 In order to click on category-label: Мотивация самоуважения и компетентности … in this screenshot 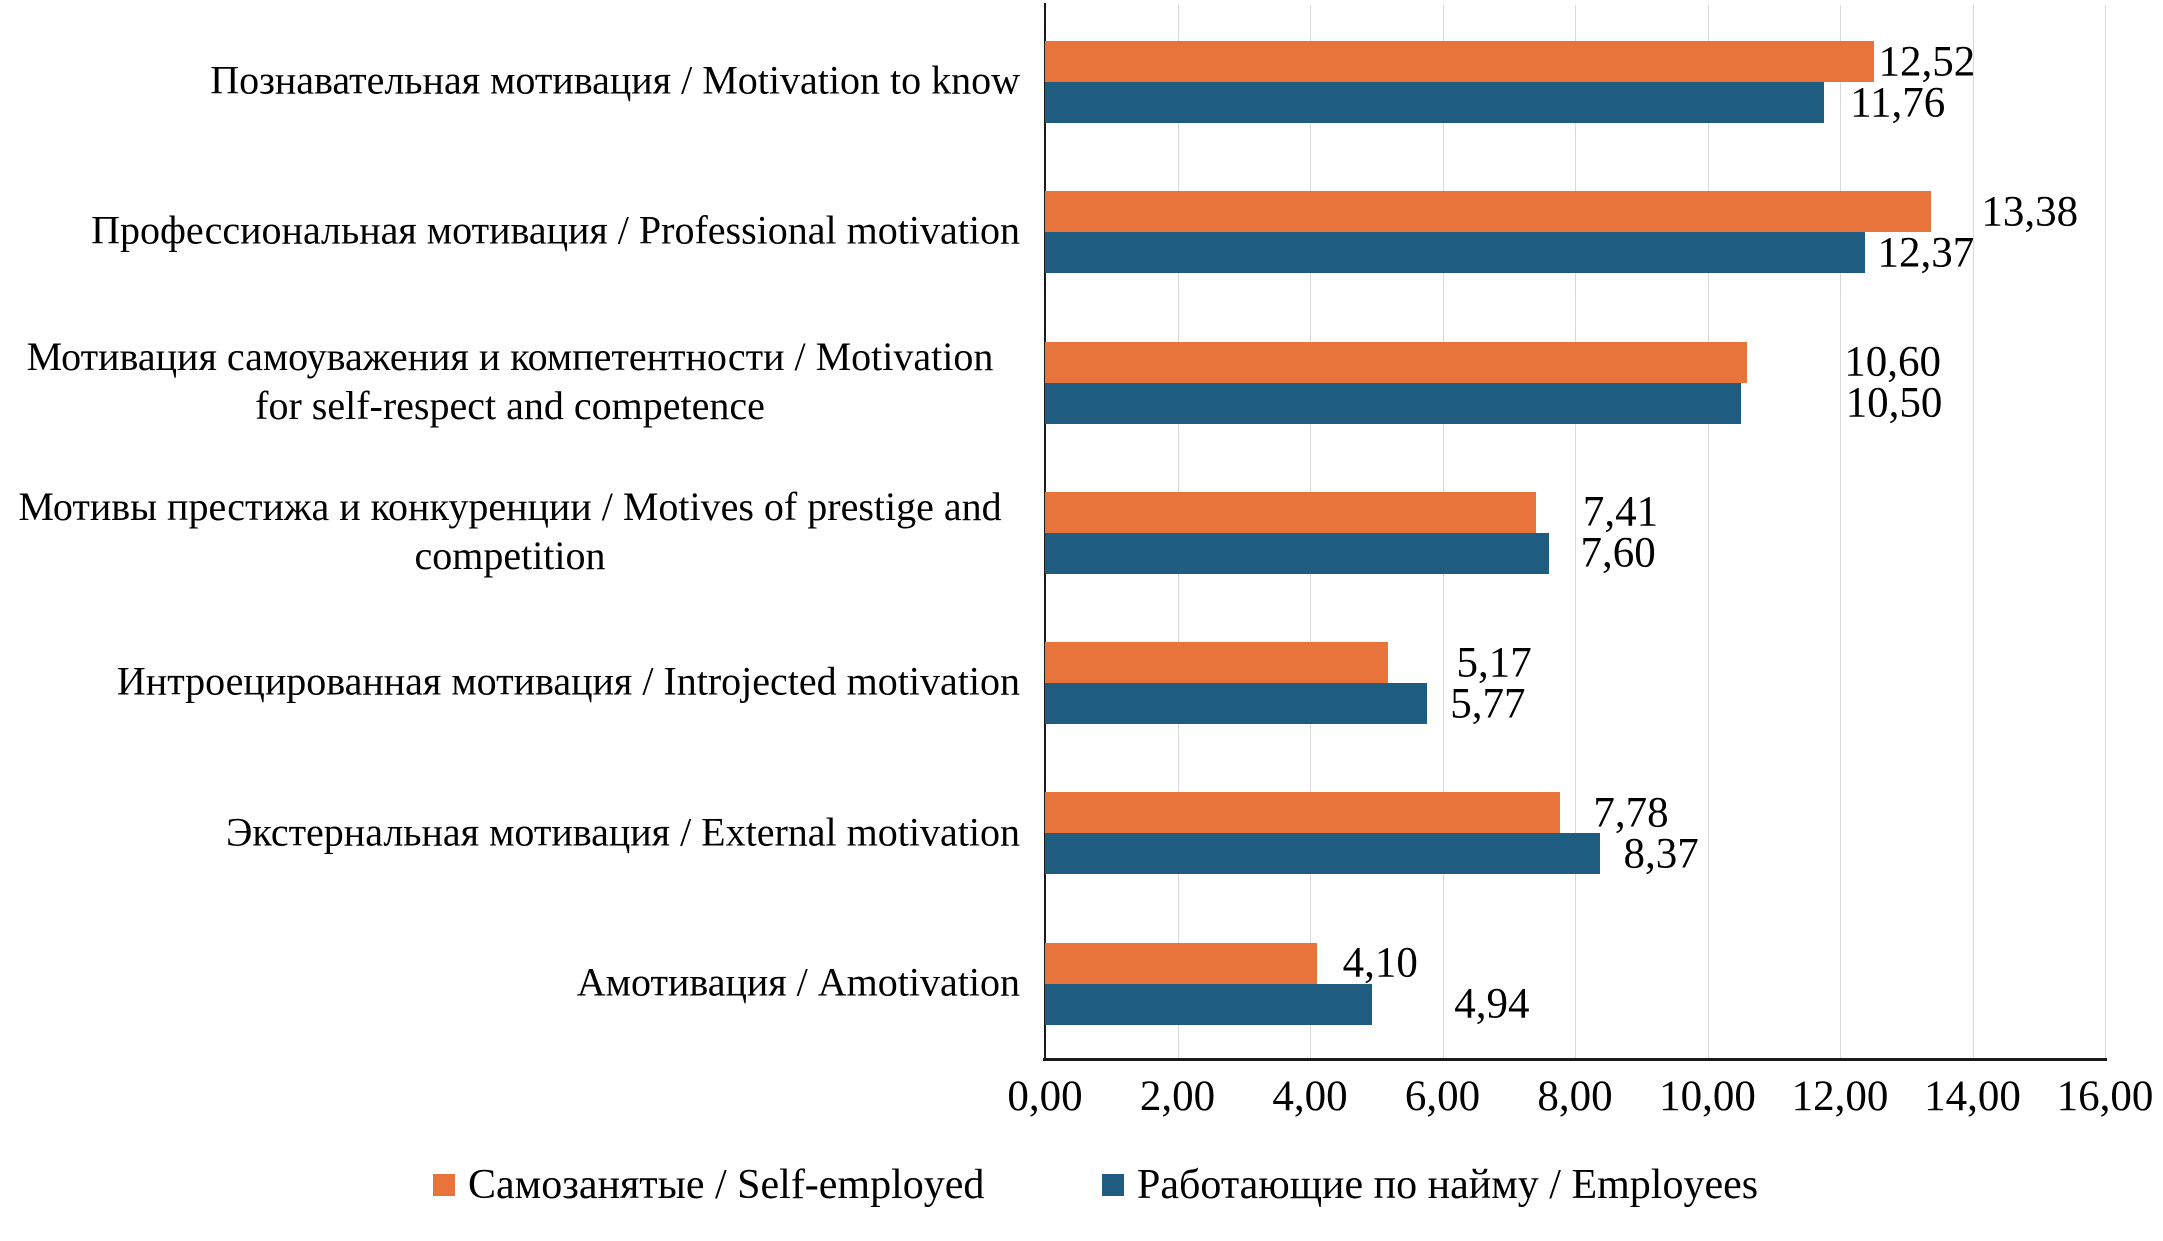, I will do `click(510, 380)`.